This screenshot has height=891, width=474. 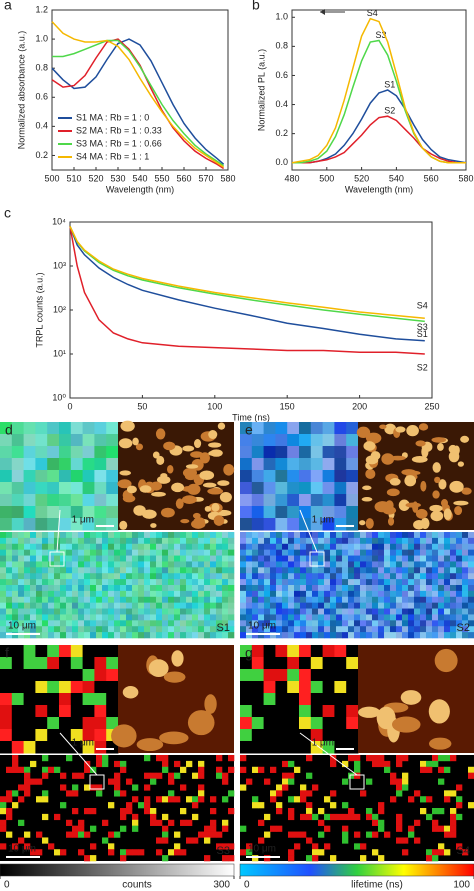 What do you see at coordinates (389, 111) in the screenshot?
I see `series-label: S2` at bounding box center [389, 111].